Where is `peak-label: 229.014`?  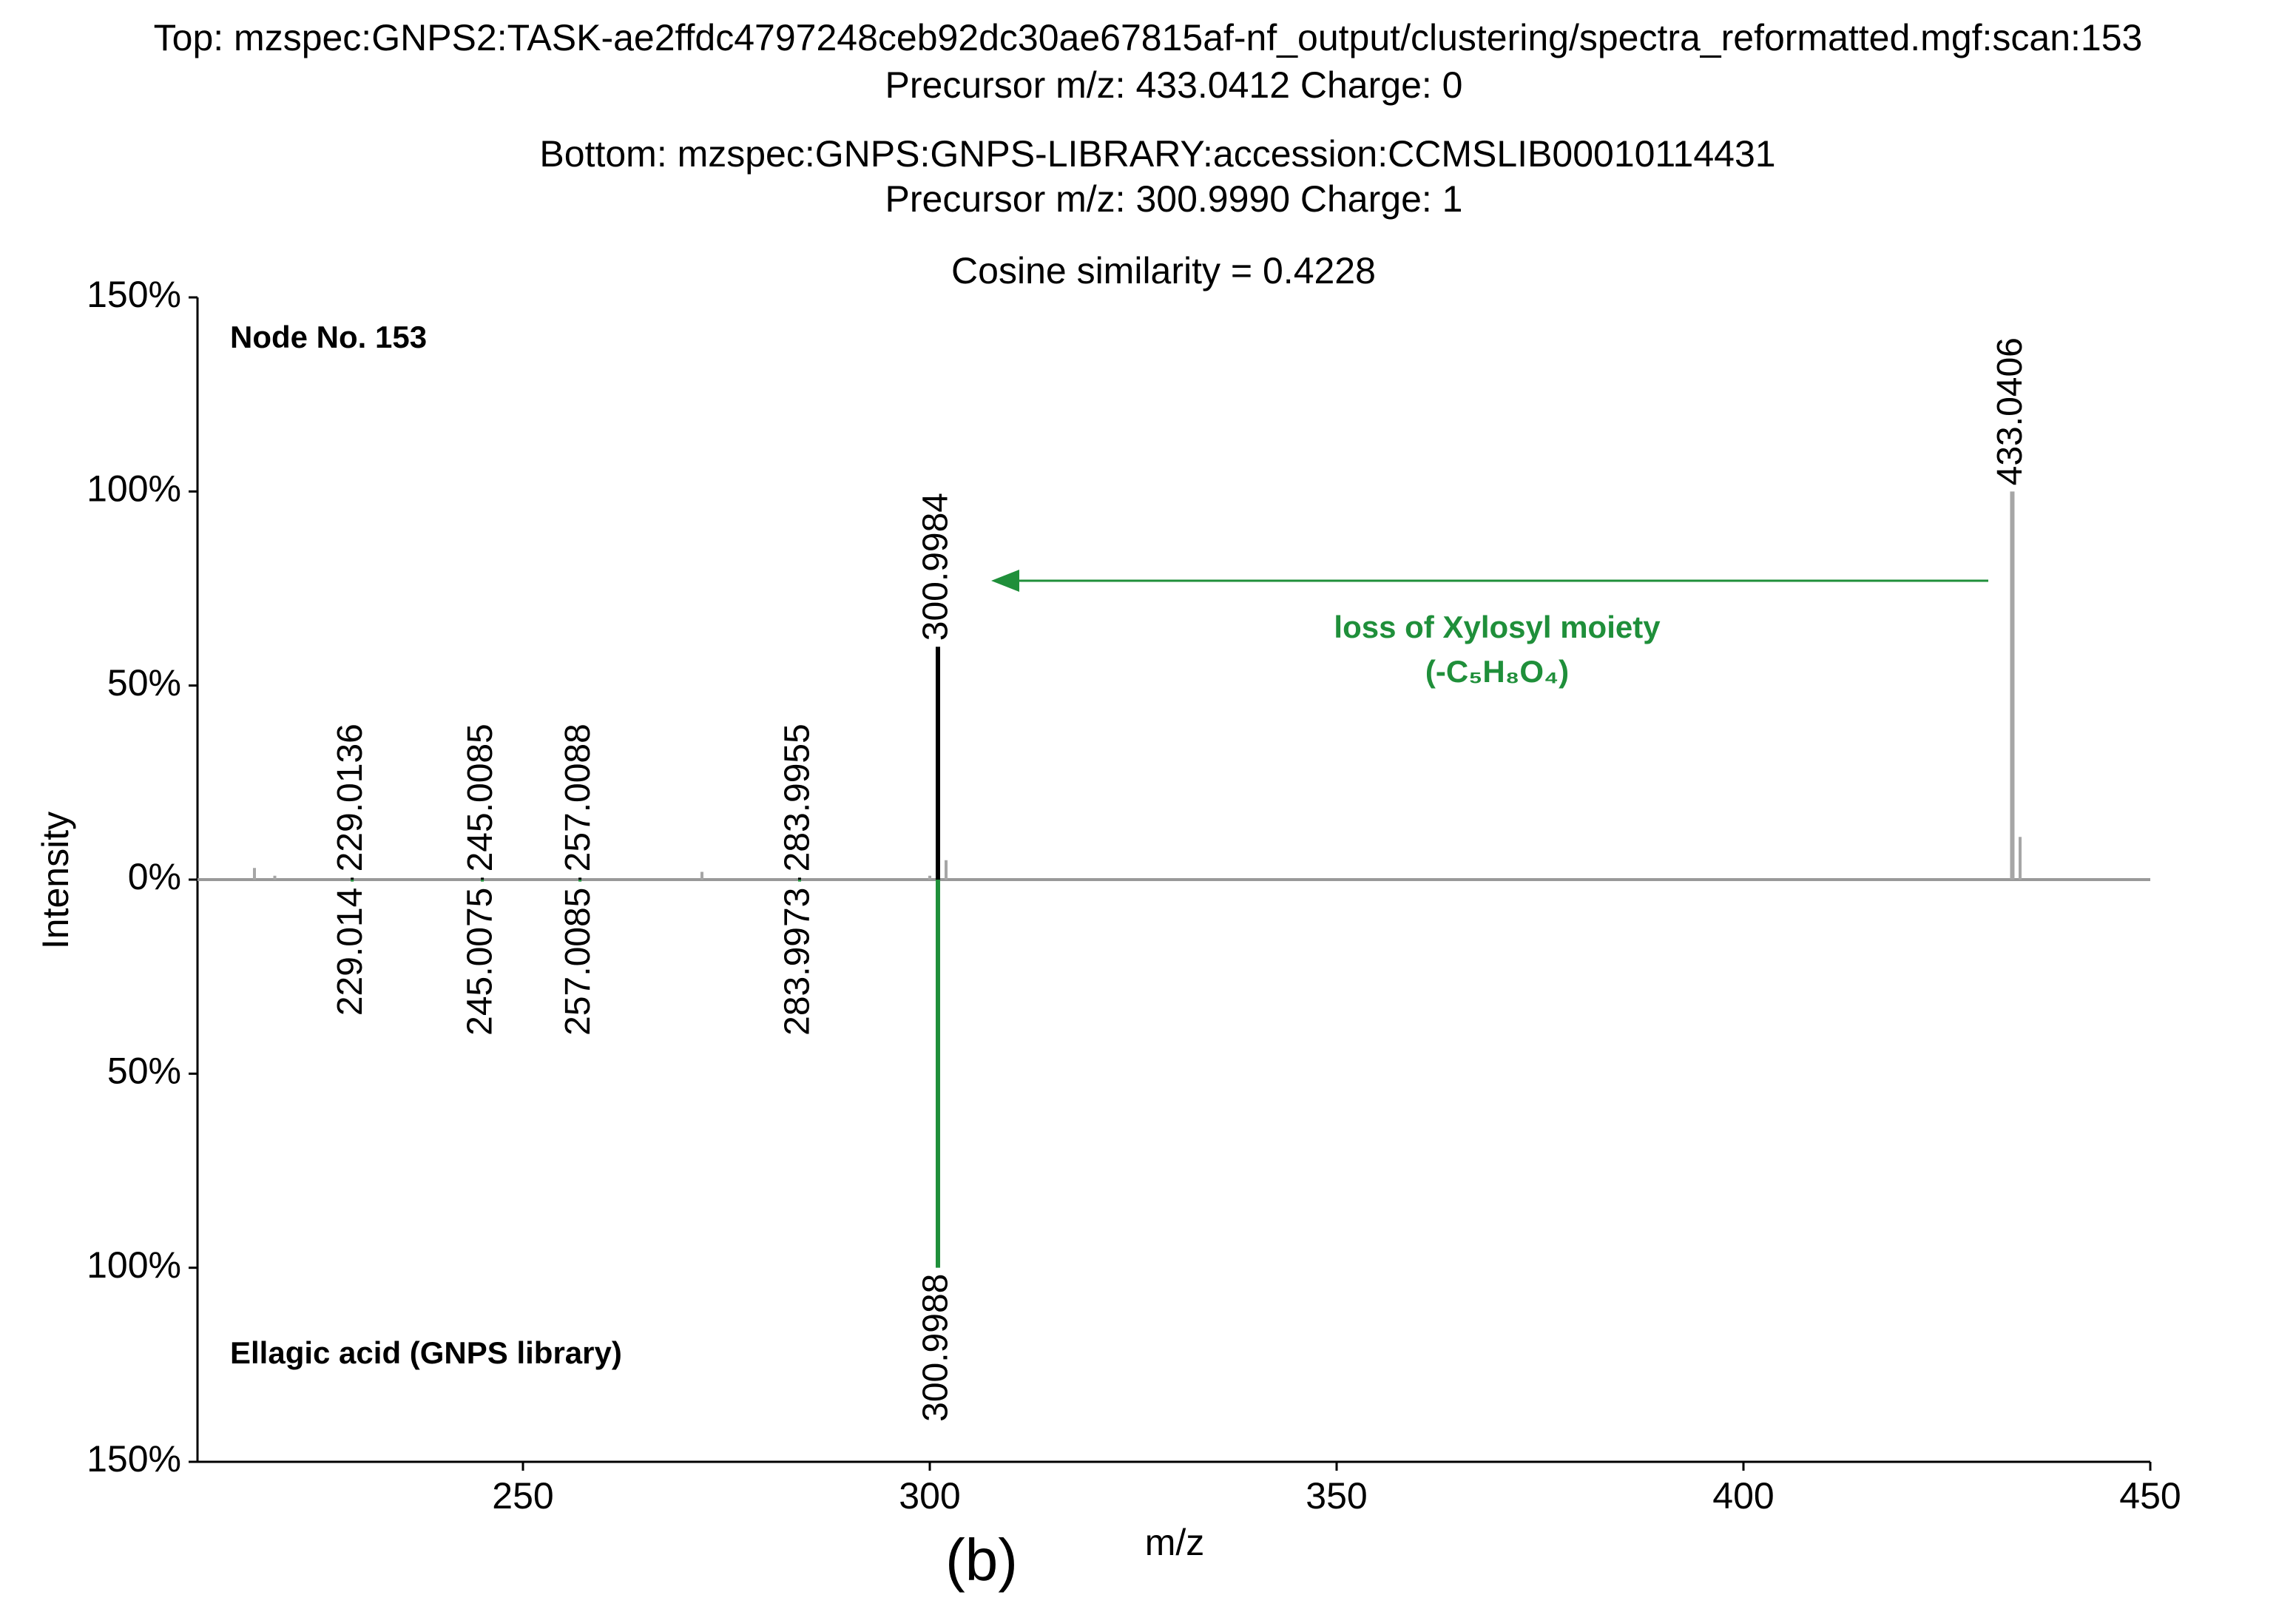 peak-label: 229.014 is located at coordinates (350, 952).